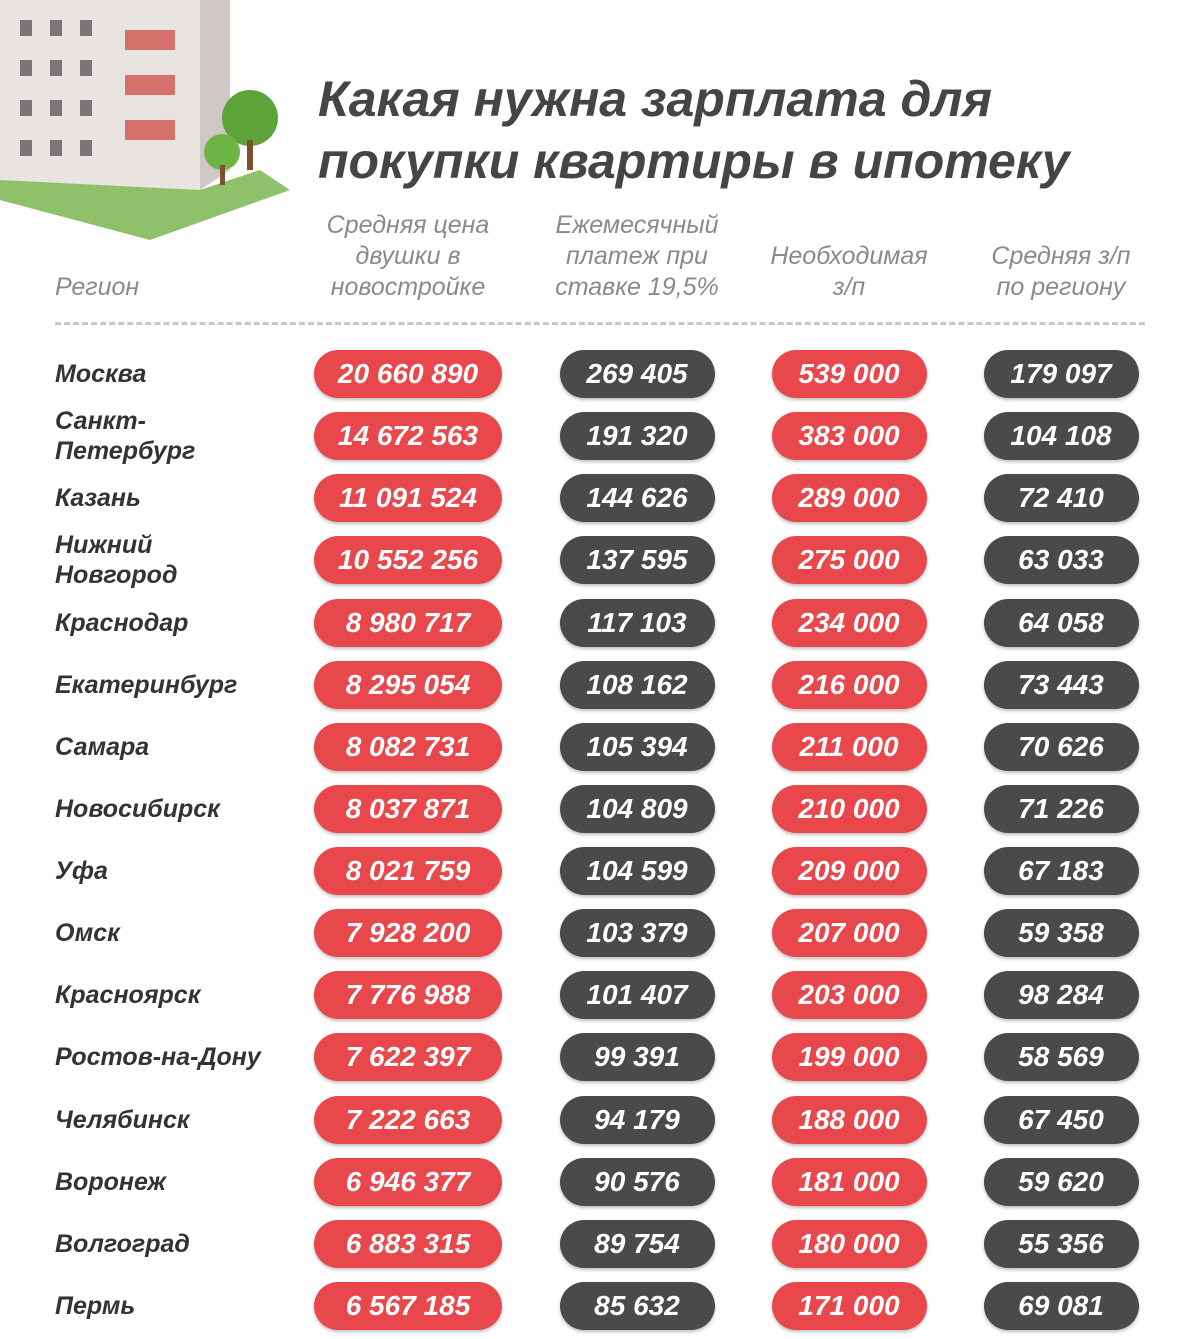 The image size is (1200, 1339). What do you see at coordinates (849, 374) in the screenshot?
I see `value-pill: 539 000` at bounding box center [849, 374].